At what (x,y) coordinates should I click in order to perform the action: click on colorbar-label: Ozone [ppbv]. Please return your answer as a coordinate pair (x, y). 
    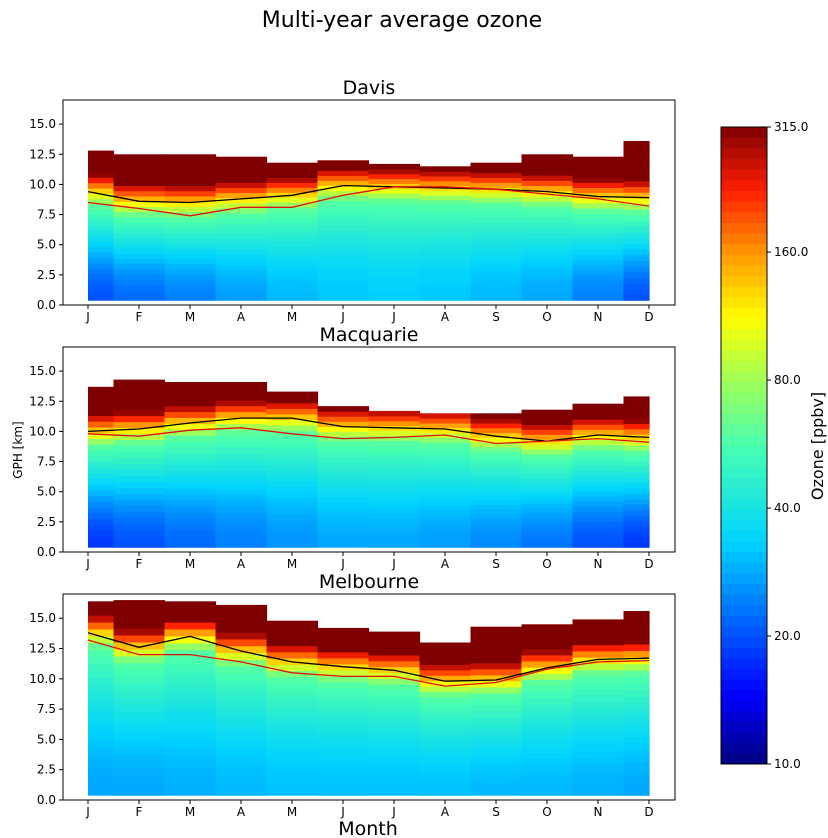
    Looking at the image, I should click on (817, 446).